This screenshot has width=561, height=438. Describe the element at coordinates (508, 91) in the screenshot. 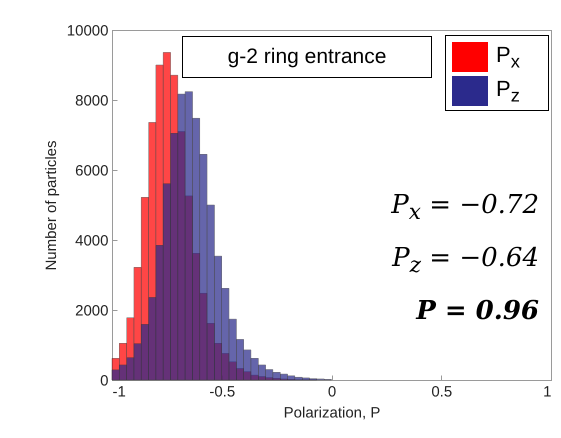

I see `legend-label: P$_{z}$` at that location.